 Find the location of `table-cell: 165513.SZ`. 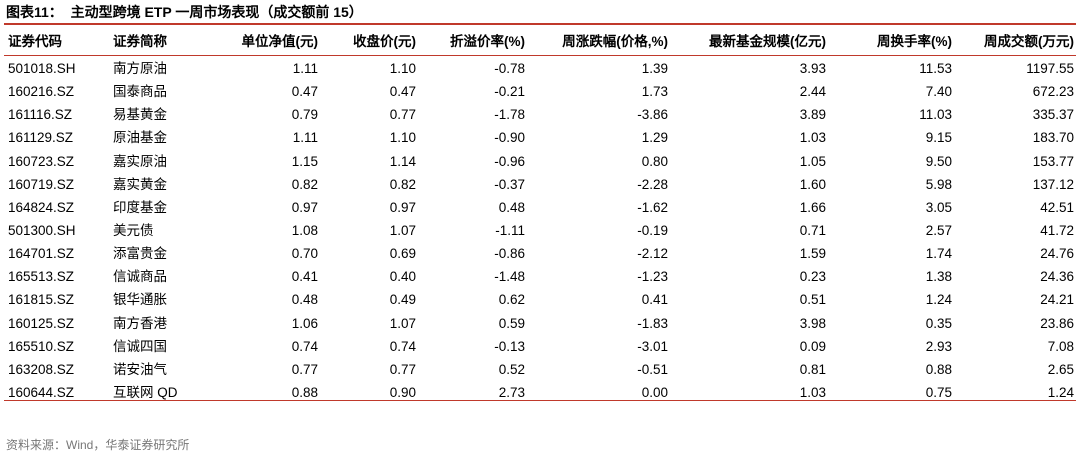

table-cell: 165513.SZ is located at coordinates (41, 277).